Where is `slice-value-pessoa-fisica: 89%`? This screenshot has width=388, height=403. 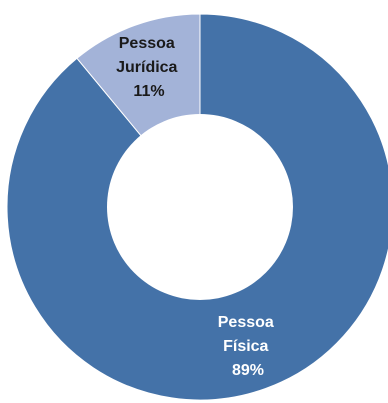 slice-value-pessoa-fisica: 89% is located at coordinates (248, 370).